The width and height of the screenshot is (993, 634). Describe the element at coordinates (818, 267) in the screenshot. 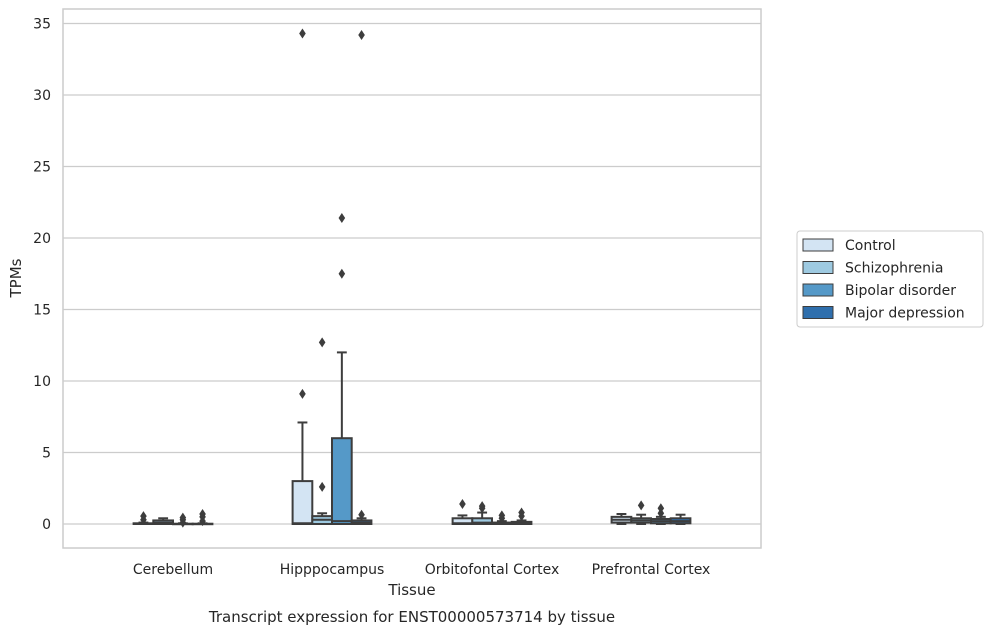

I see `legend-swatch-schizophrenia` at that location.